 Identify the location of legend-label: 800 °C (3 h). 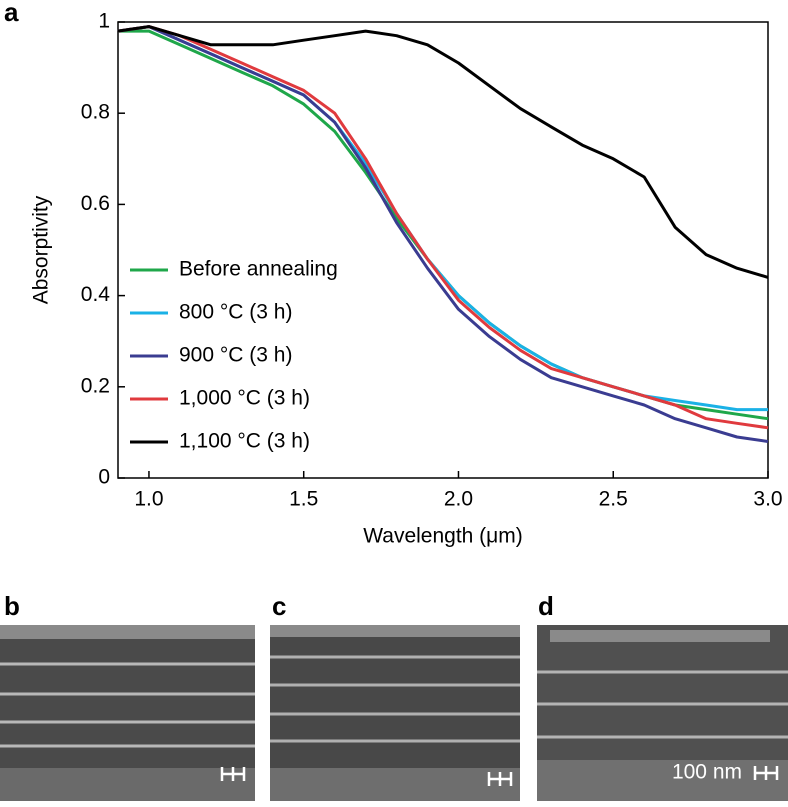
(235, 312).